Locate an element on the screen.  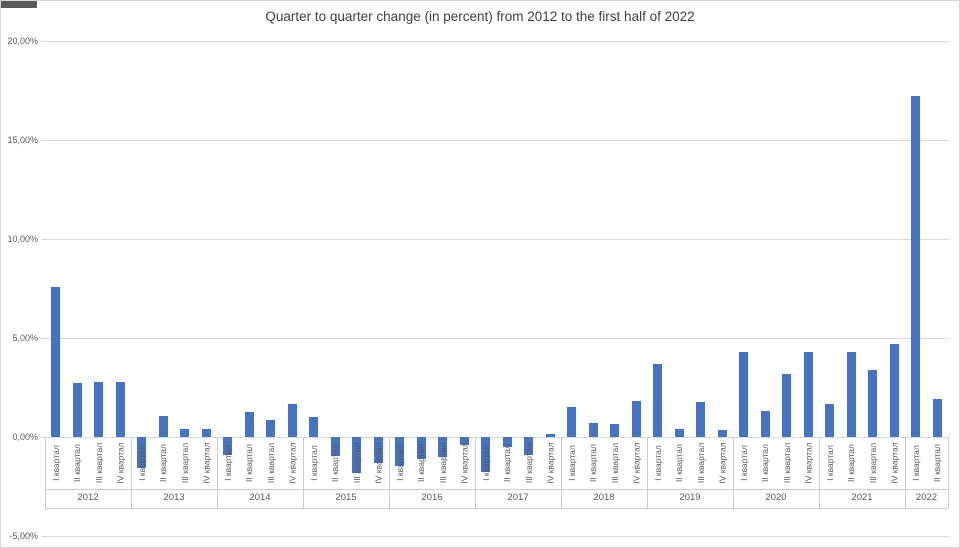
bar-2022-q2 is located at coordinates (937, 418).